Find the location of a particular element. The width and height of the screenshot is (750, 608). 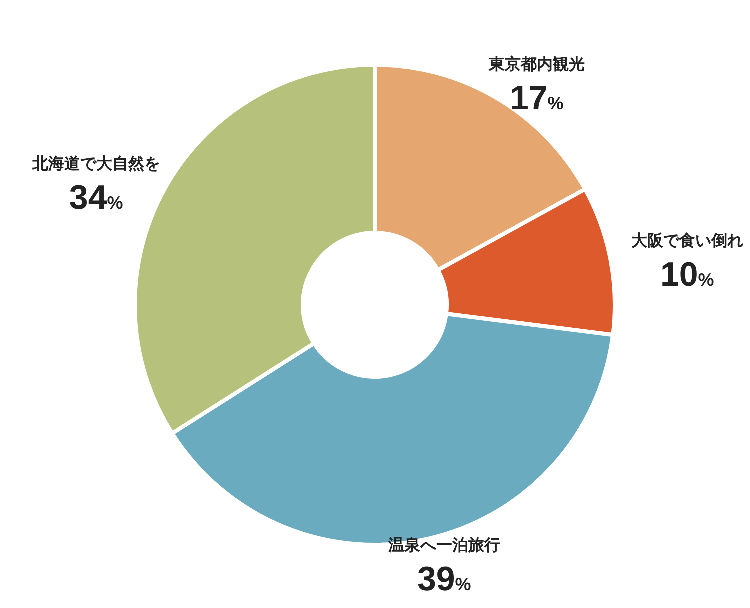

slice-label: 東京都内観光 is located at coordinates (536, 64).